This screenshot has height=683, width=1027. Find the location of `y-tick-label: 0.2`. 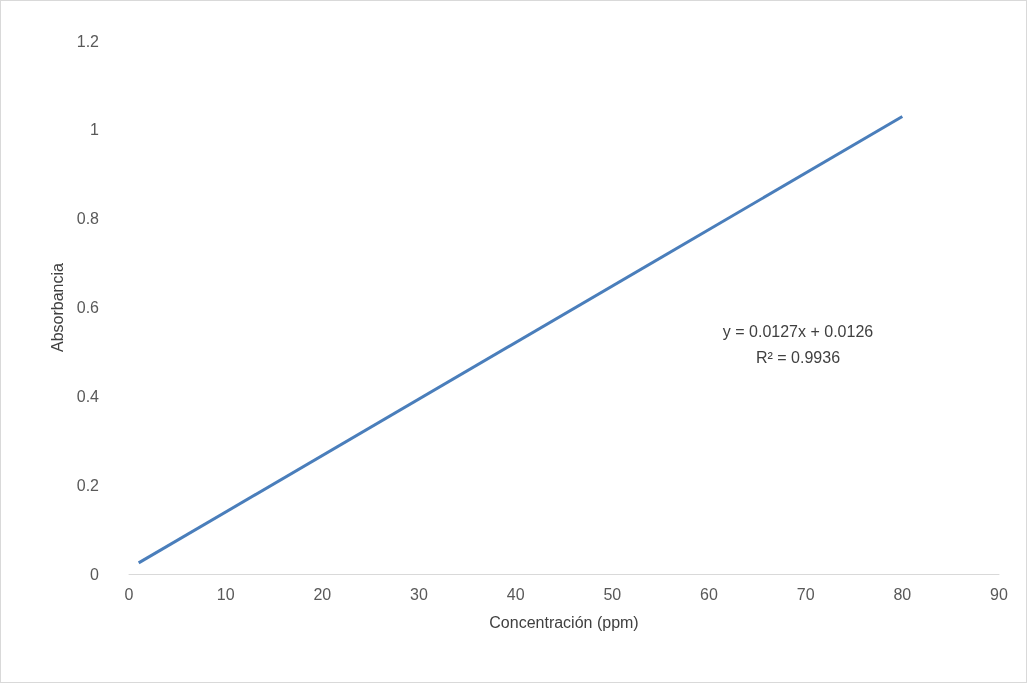

y-tick-label: 0.2 is located at coordinates (88, 485).